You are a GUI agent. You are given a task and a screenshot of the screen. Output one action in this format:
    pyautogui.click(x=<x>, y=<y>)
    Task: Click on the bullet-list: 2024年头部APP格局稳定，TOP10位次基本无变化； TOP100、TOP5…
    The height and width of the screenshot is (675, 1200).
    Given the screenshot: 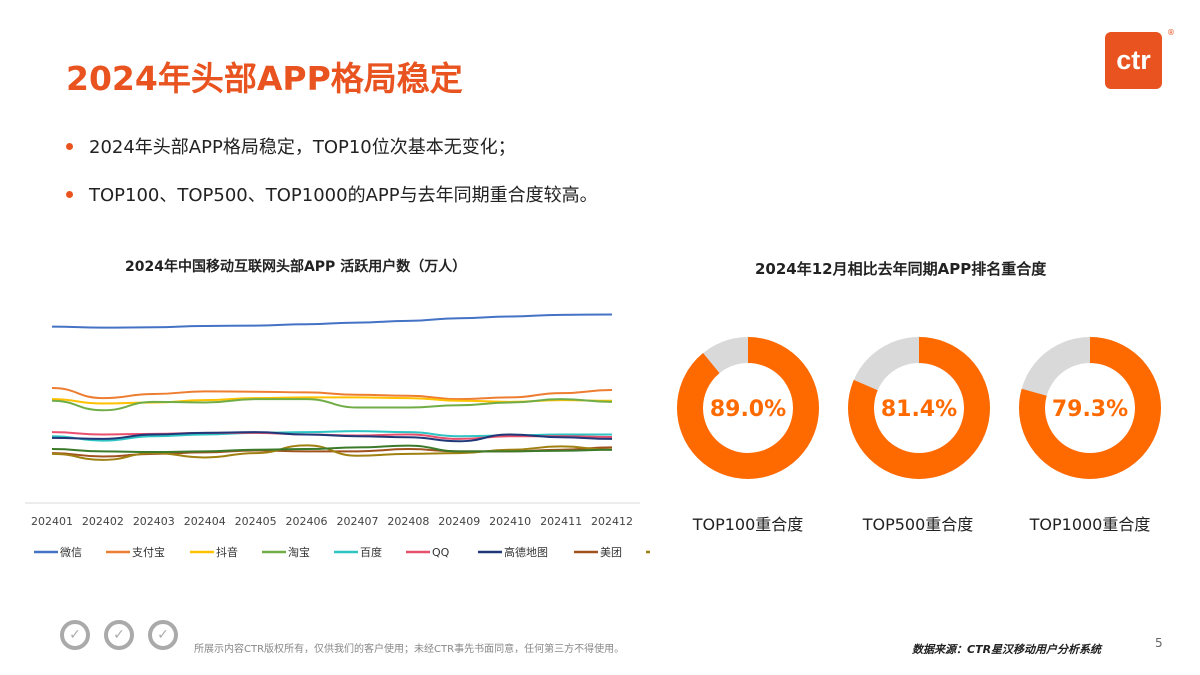 What is the action you would take?
    pyautogui.click(x=332, y=170)
    